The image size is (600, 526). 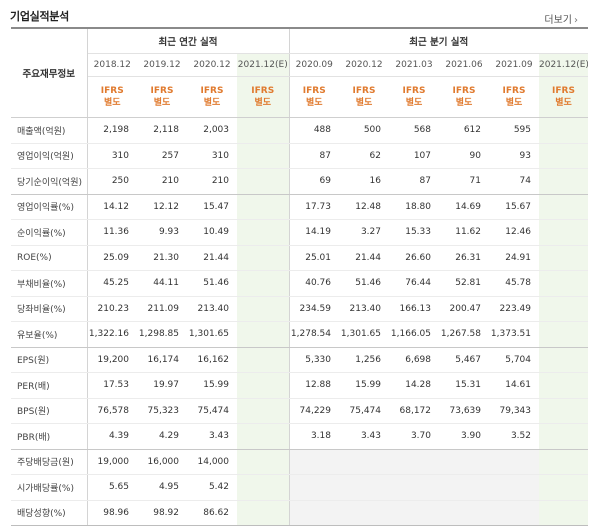 What do you see at coordinates (162, 334) in the screenshot?
I see `table-cell: 1,298.85` at bounding box center [162, 334].